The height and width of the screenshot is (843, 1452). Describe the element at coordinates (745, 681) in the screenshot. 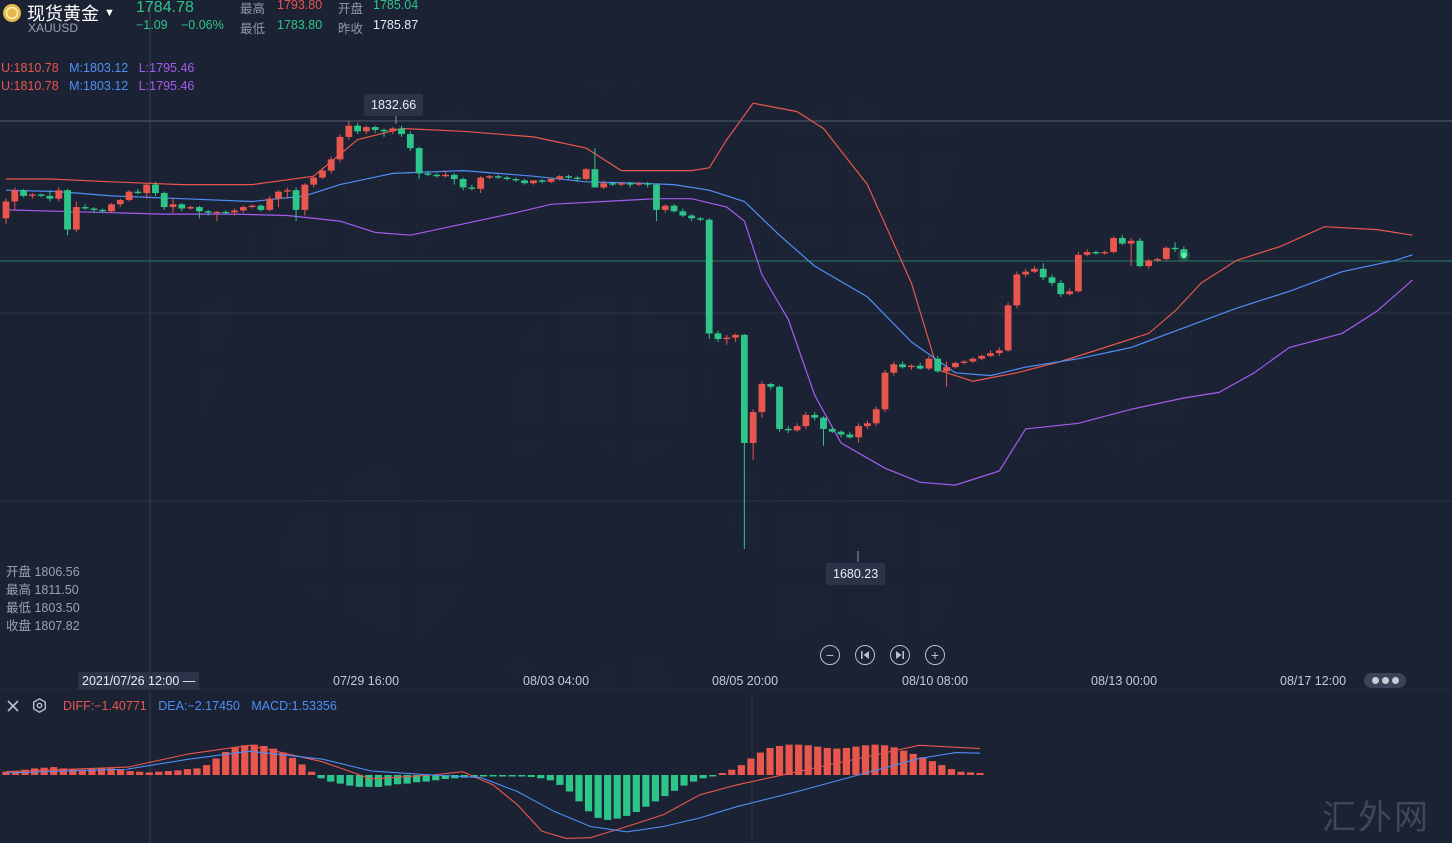

I see `time-tick: 08/05 20:00` at that location.